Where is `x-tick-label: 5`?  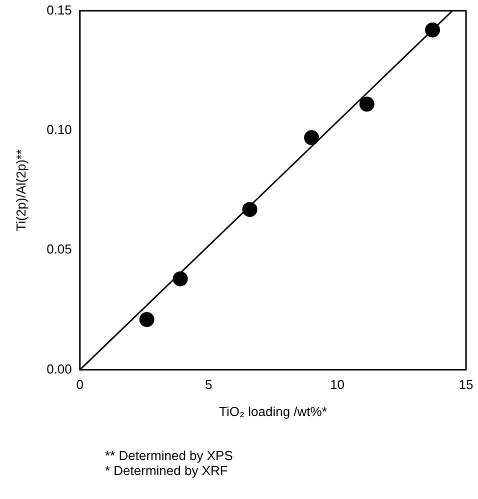 x-tick-label: 5 is located at coordinates (208, 384).